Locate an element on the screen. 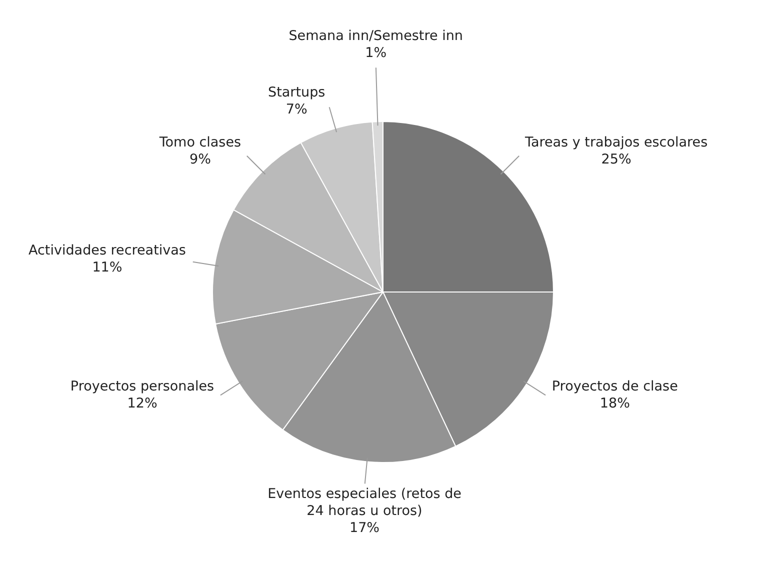  data-label: 12% is located at coordinates (142, 404).